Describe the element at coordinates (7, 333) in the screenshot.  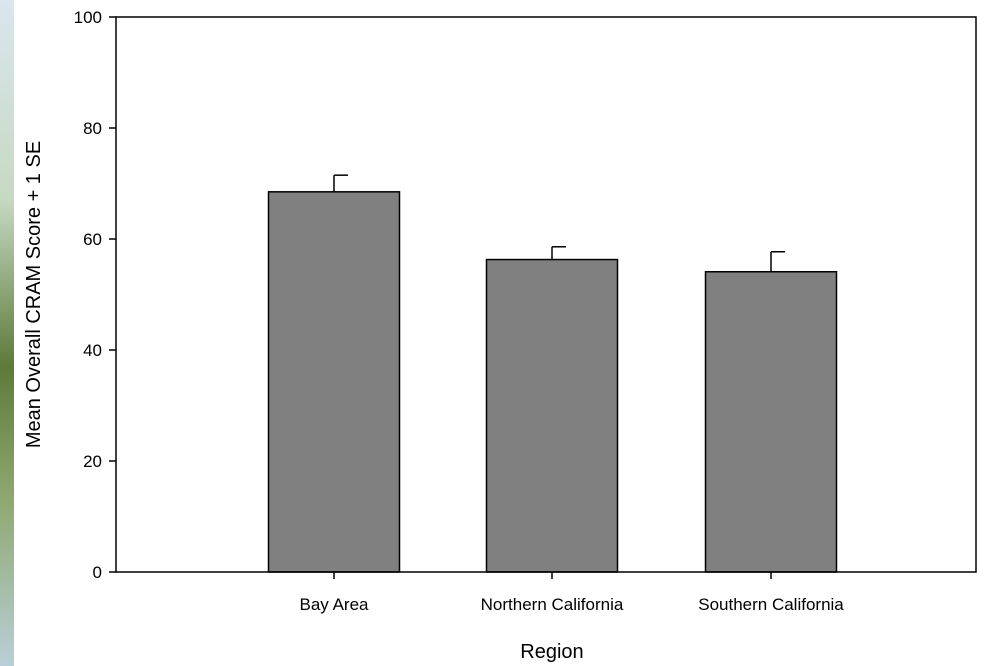
I see `background-foliage-strip` at that location.